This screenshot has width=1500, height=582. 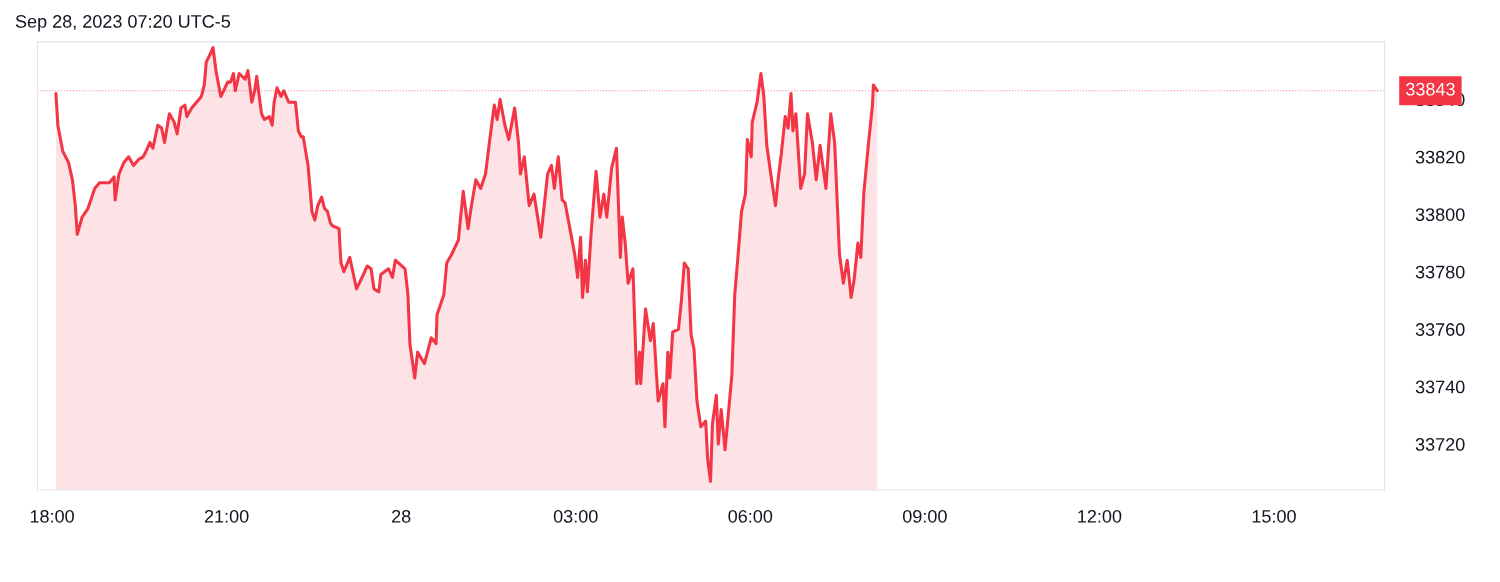 I want to click on y-tick-label: 33720, so click(x=1440, y=444).